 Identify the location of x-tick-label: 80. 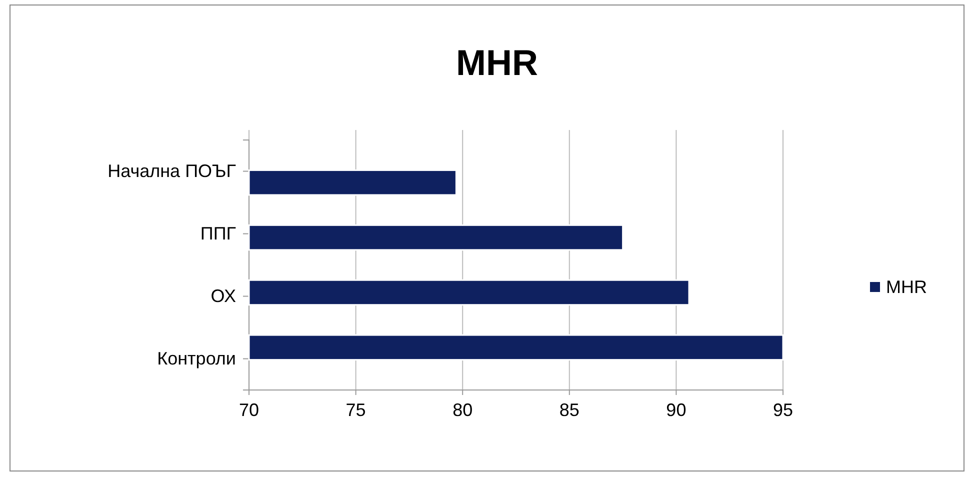
(462, 410).